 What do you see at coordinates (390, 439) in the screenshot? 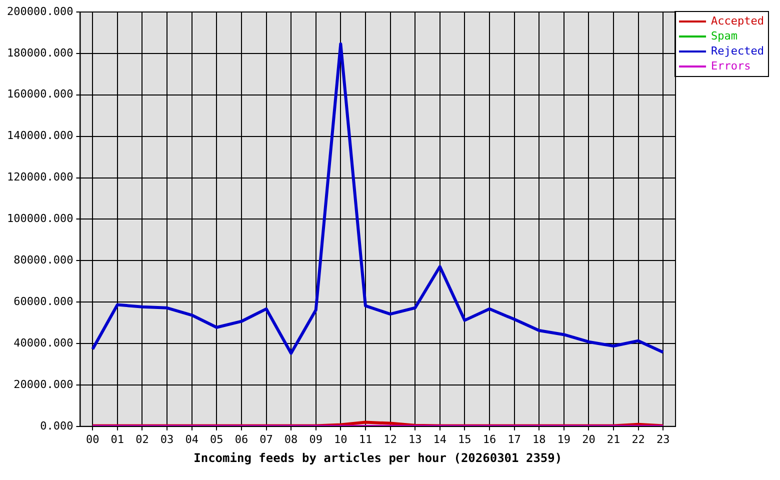
I see `x-tick-label: 12` at bounding box center [390, 439].